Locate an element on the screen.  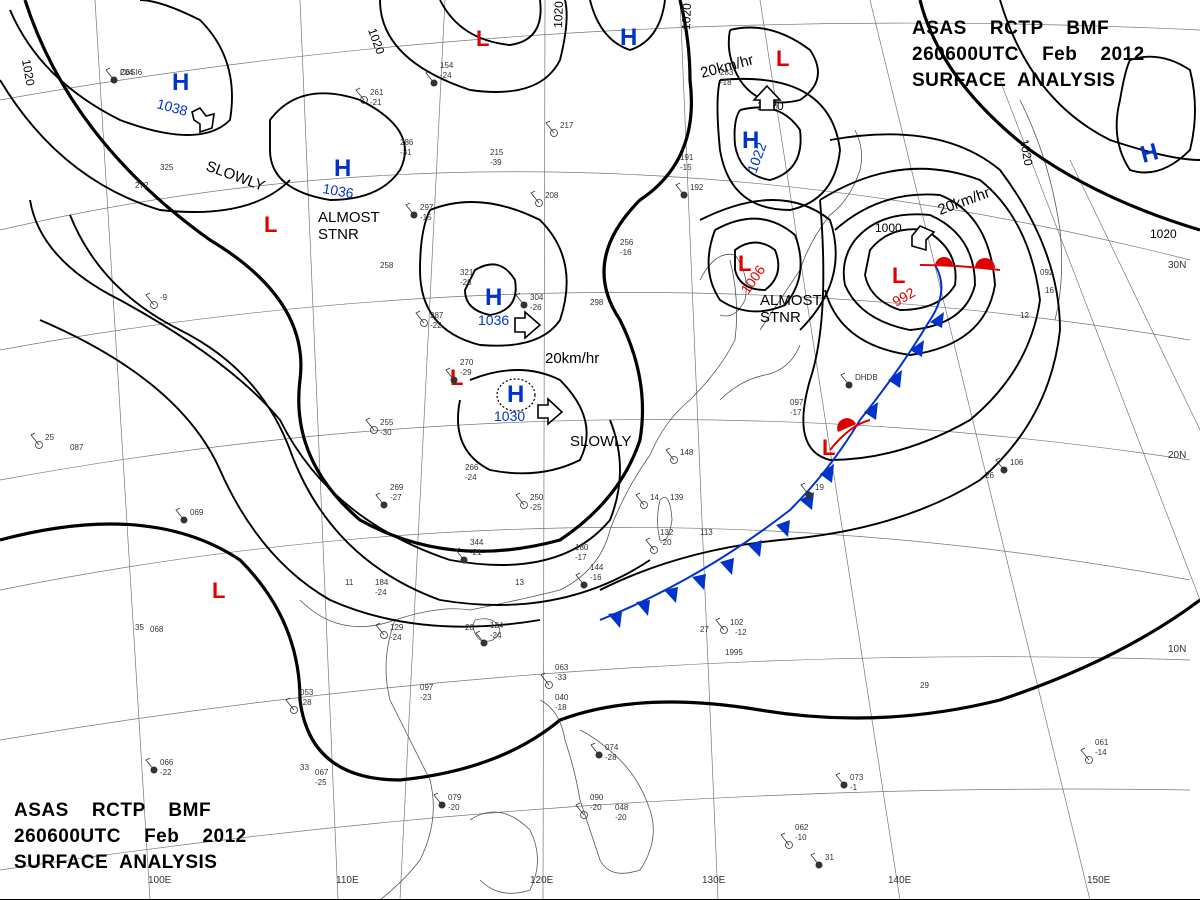
warm-front is located at coordinates (960, 267).